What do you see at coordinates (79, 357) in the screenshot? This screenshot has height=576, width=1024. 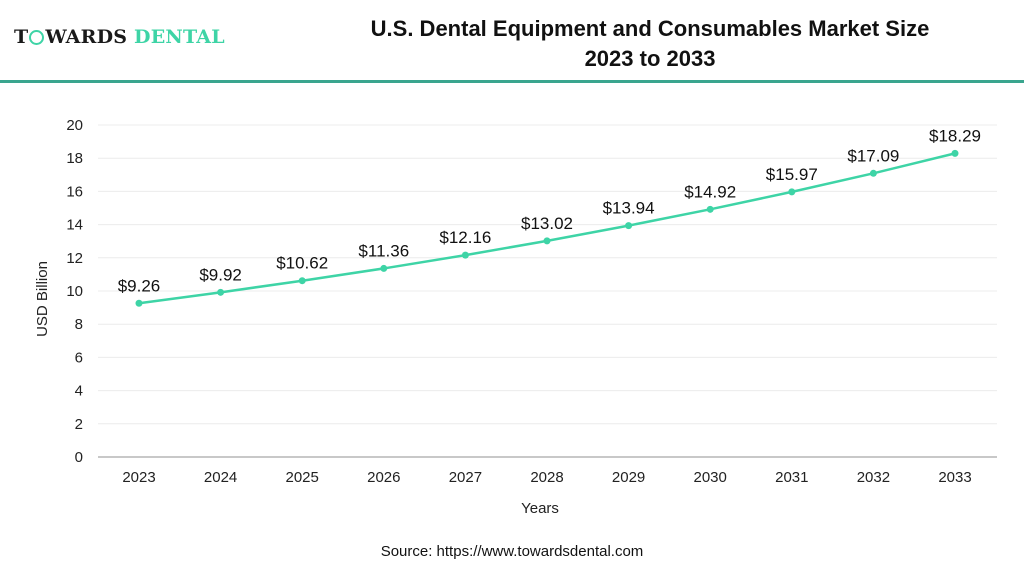 I see `y-tick-label: 6` at bounding box center [79, 357].